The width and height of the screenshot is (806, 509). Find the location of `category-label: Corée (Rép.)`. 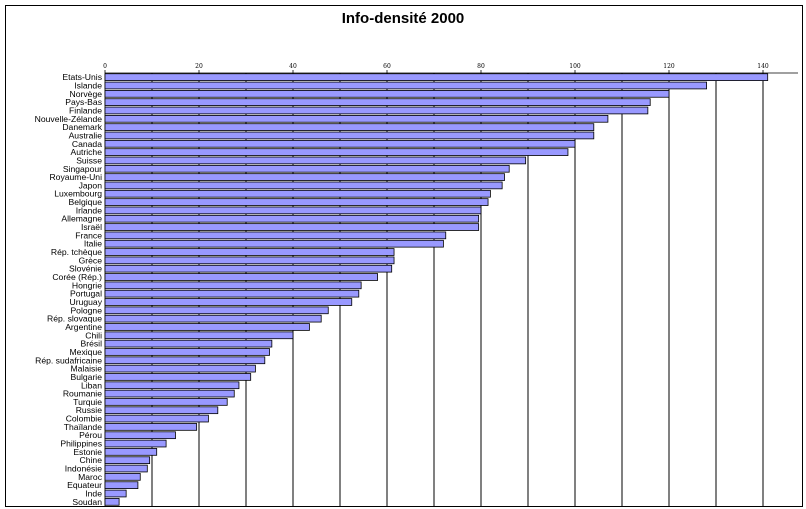

category-label: Corée (Rép.) is located at coordinates (77, 277).